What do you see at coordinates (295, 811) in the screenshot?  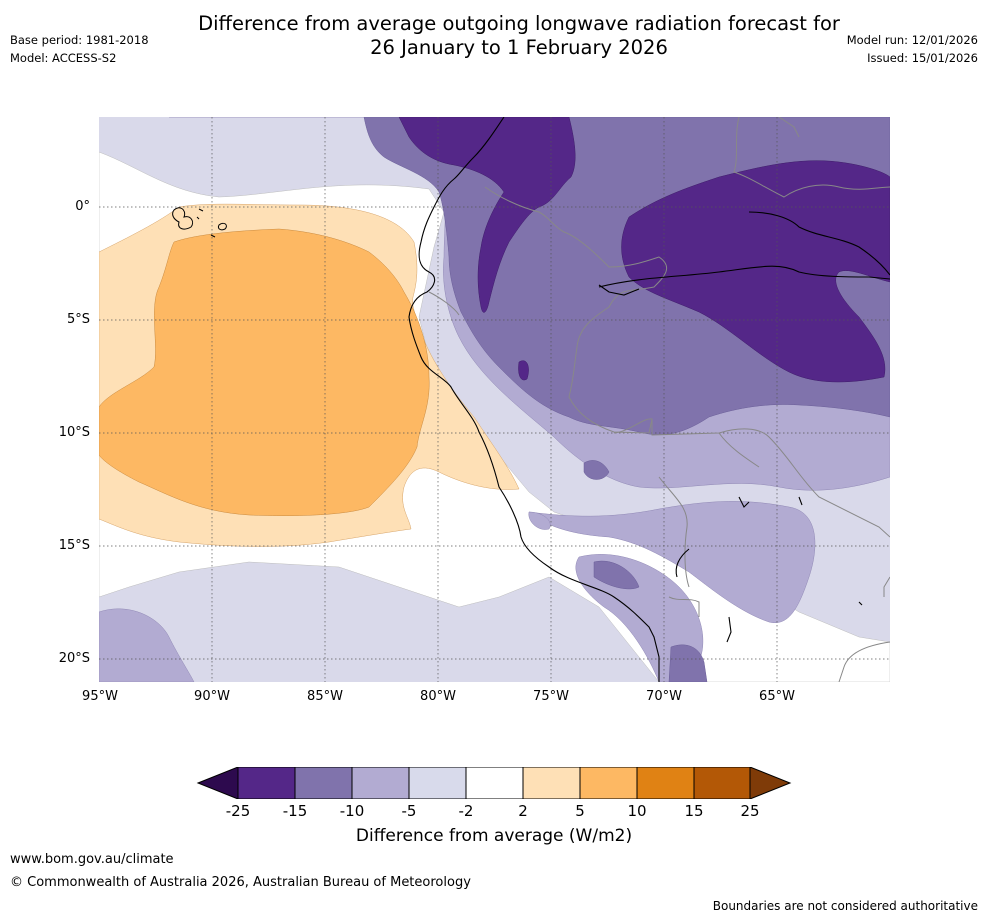 I see `colorbar-tick: -15` at bounding box center [295, 811].